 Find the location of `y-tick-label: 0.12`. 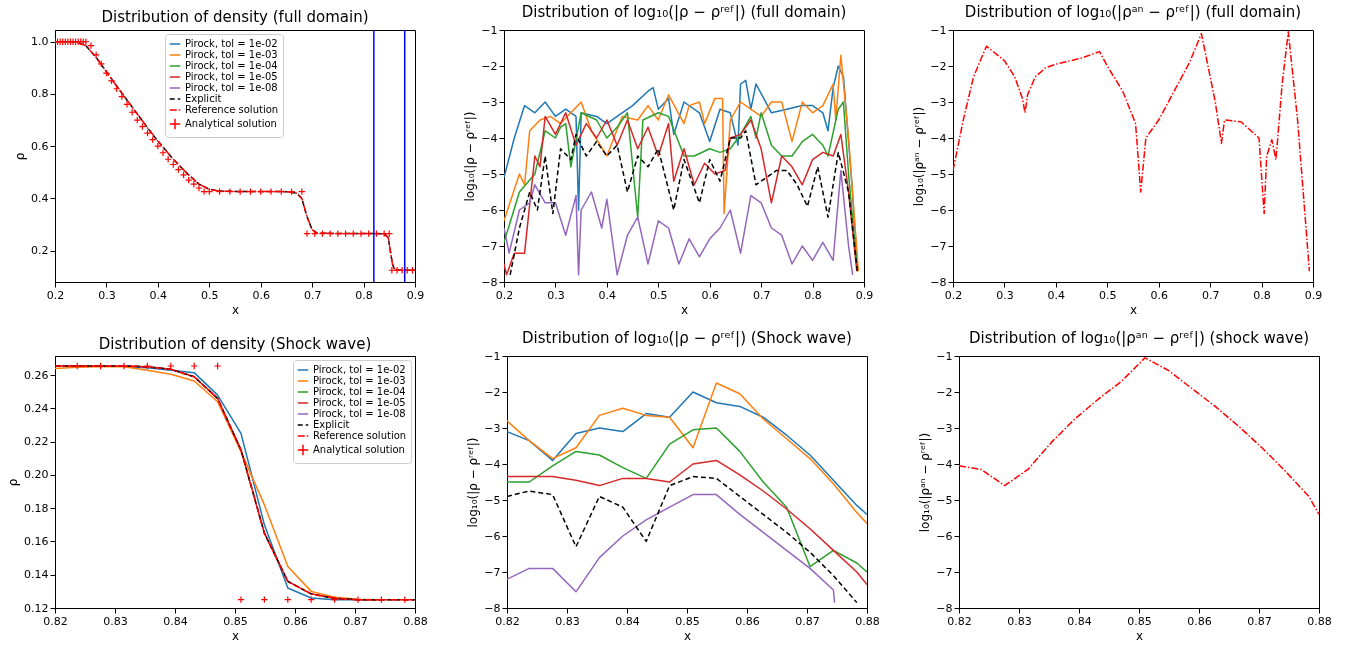

y-tick-label: 0.12 is located at coordinates (36, 608).